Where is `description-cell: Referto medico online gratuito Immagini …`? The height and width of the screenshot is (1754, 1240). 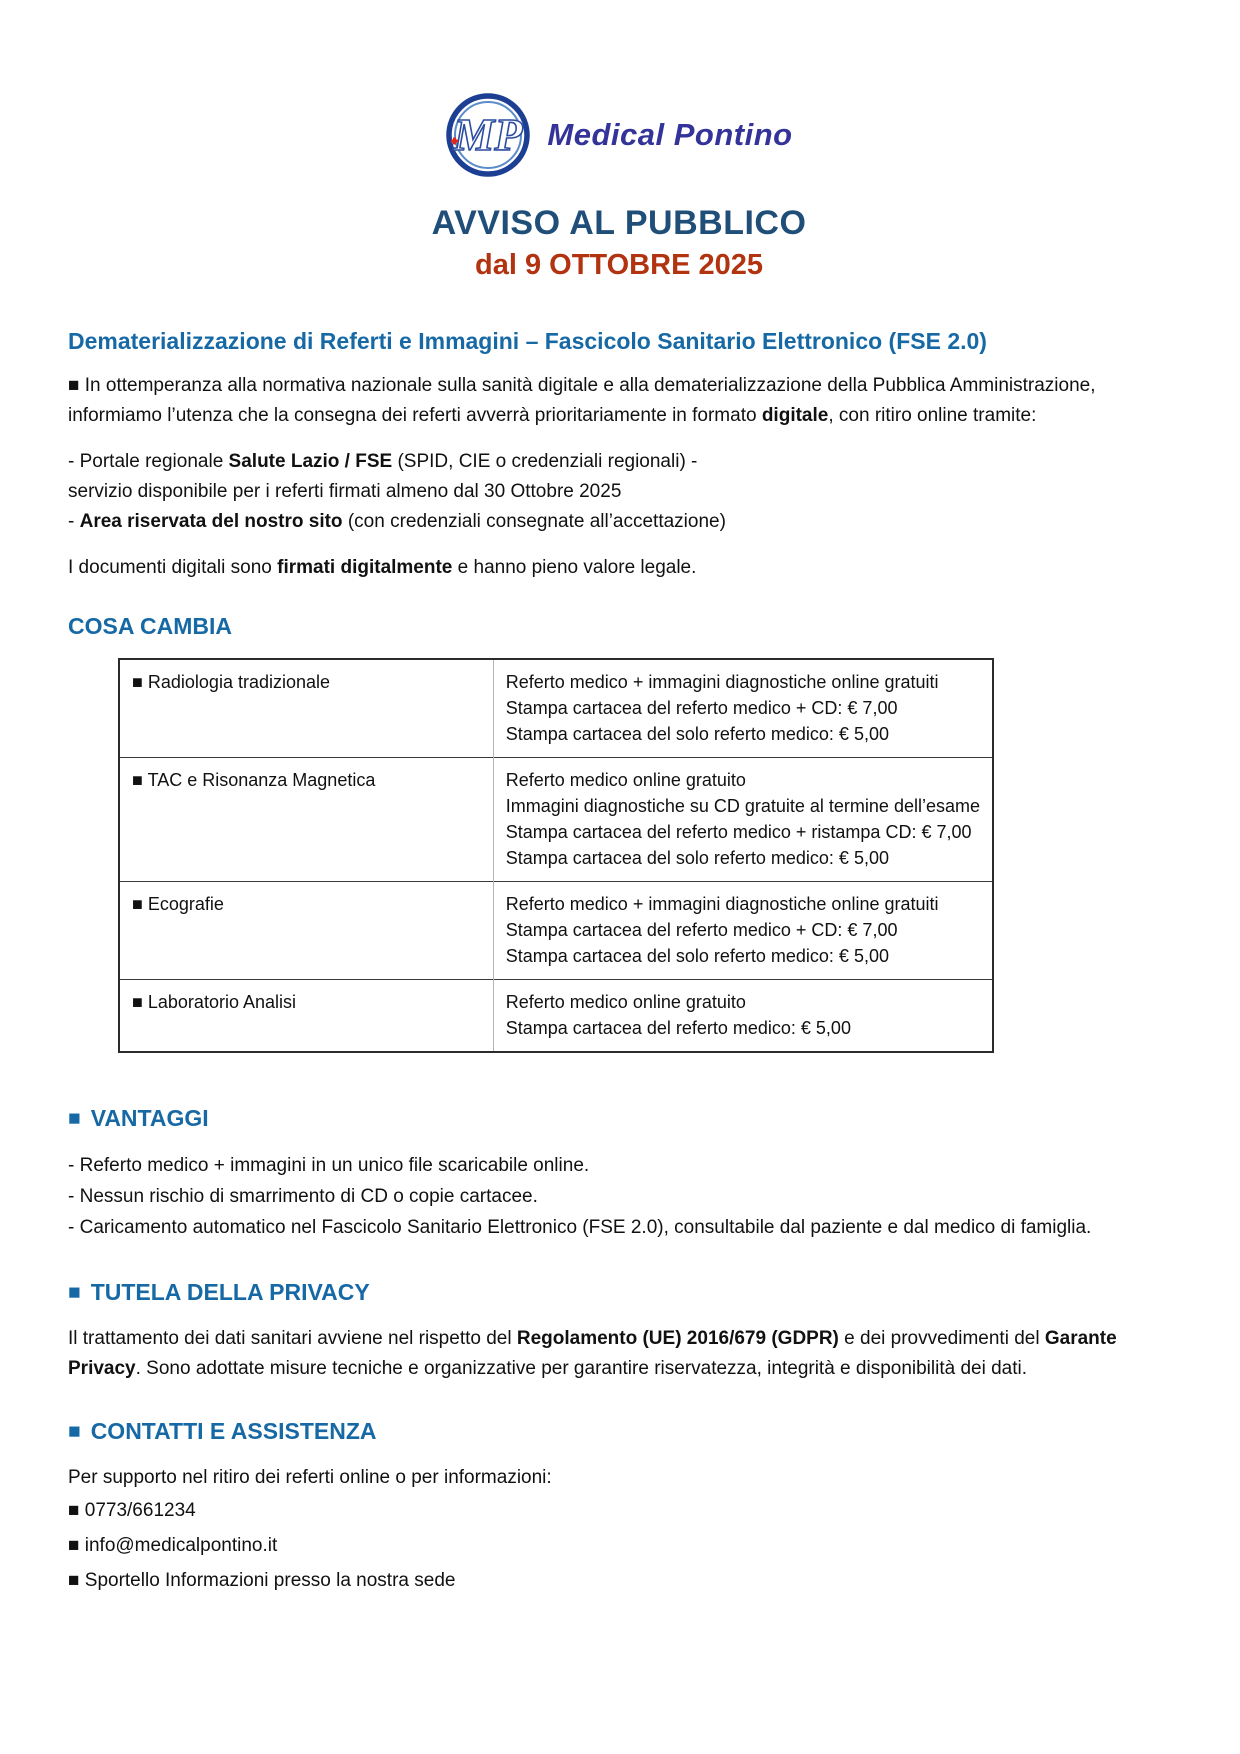
description-cell: Referto medico online gratuito Immagini … is located at coordinates (742, 819).